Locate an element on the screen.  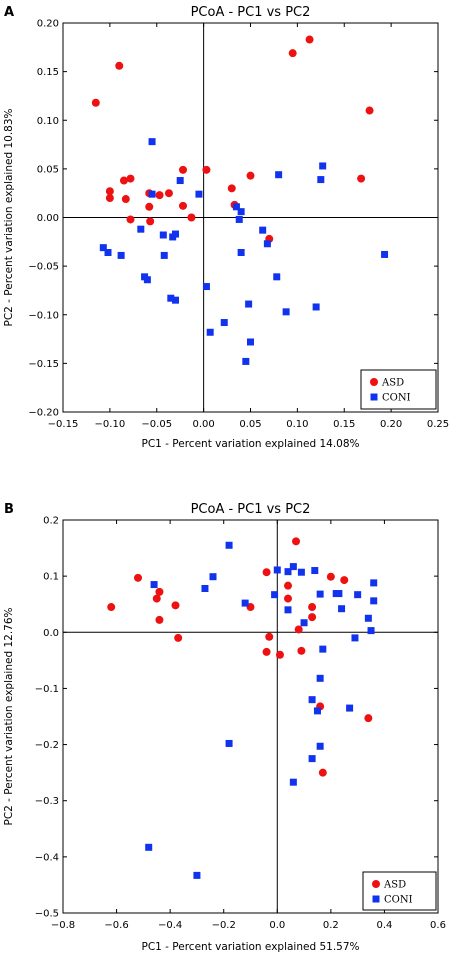
series-coni is located at coordinates (244, 251).